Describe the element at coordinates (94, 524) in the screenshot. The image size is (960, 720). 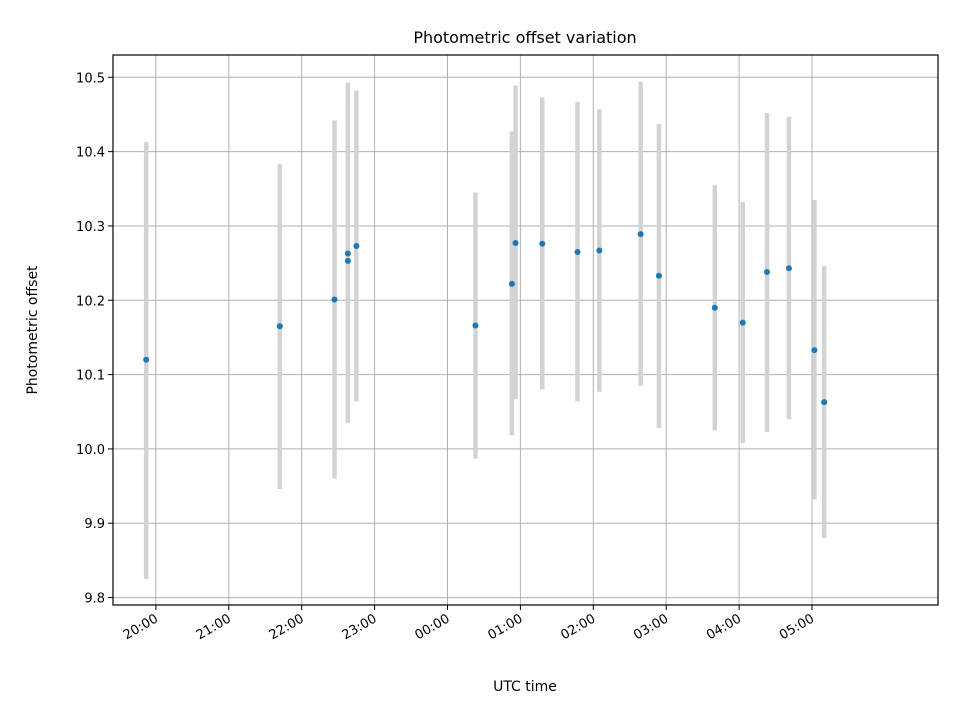
I see `y-tick-label: 9.9` at that location.